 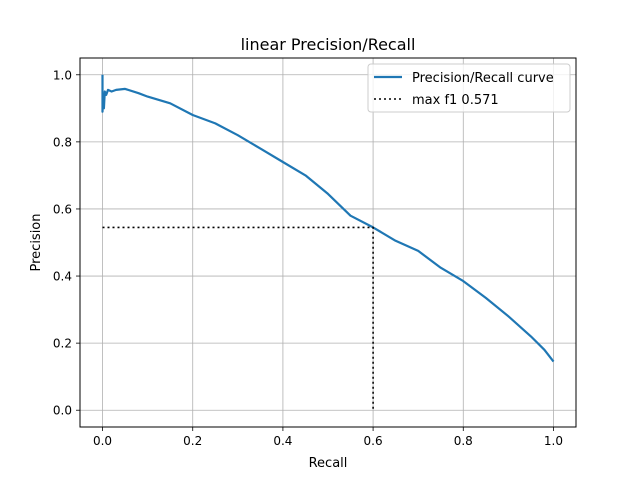 What do you see at coordinates (62, 209) in the screenshot?
I see `y-tick-label: 0.6` at bounding box center [62, 209].